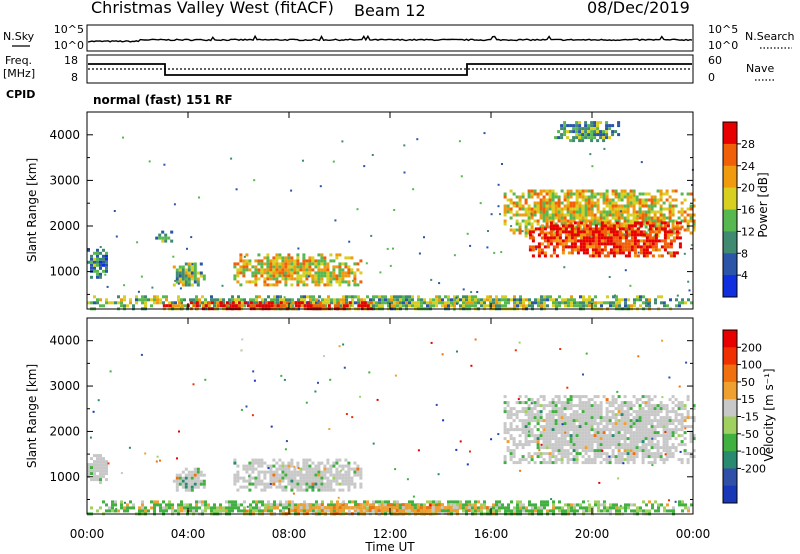 The height and width of the screenshot is (554, 800). I want to click on freq-left-label-2: [MHz], so click(19, 73).